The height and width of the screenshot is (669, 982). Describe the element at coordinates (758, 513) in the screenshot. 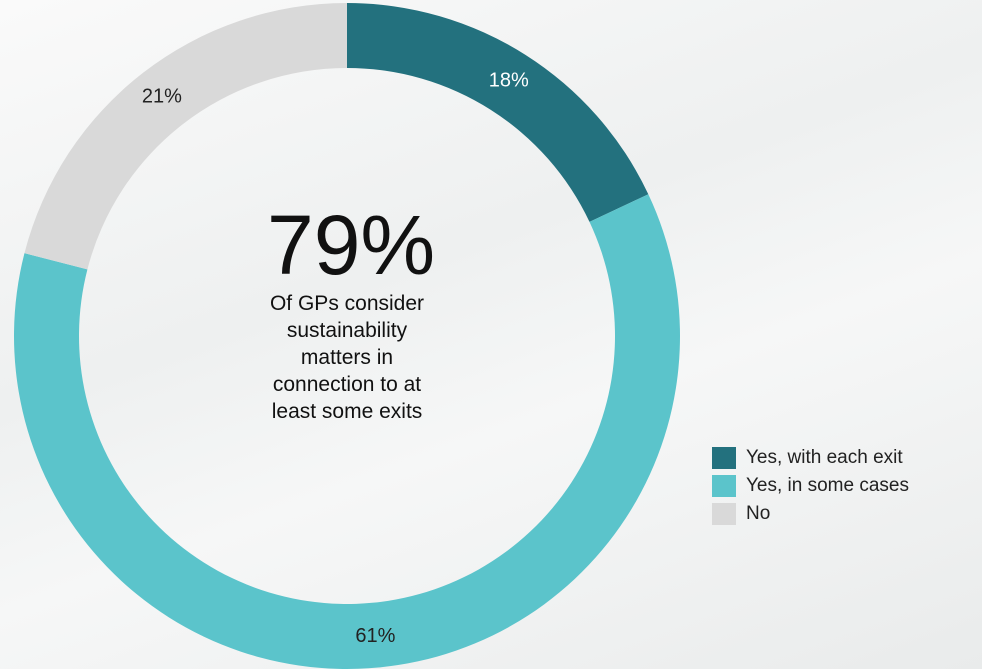

I see `legend-label: No` at that location.